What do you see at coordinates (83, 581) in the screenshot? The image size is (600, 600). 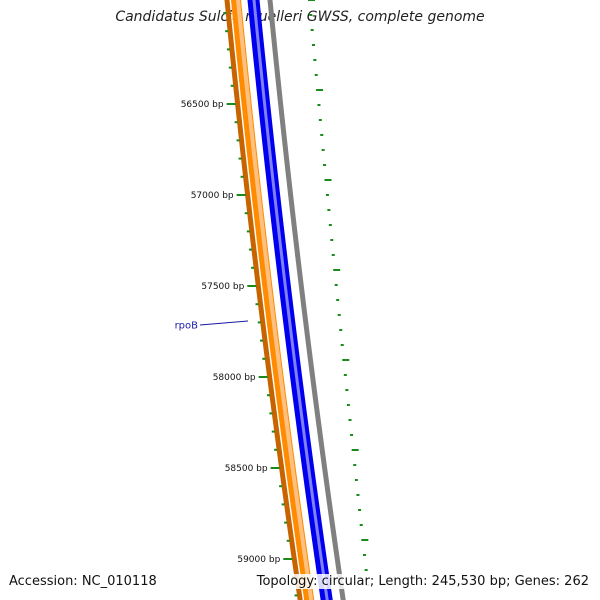 I see `accession-label: Accession: NC_010118` at bounding box center [83, 581].